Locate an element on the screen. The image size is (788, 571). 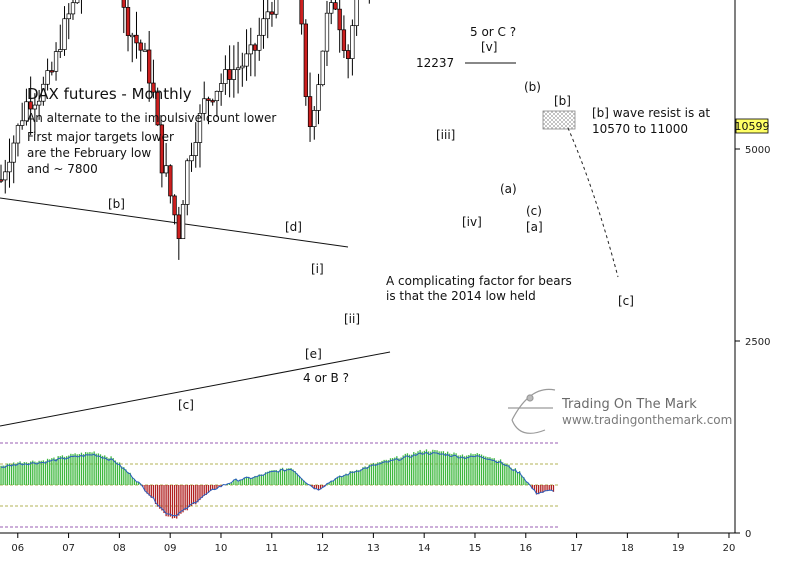
wave-label-iii: [iii] is located at coordinates (445, 135).